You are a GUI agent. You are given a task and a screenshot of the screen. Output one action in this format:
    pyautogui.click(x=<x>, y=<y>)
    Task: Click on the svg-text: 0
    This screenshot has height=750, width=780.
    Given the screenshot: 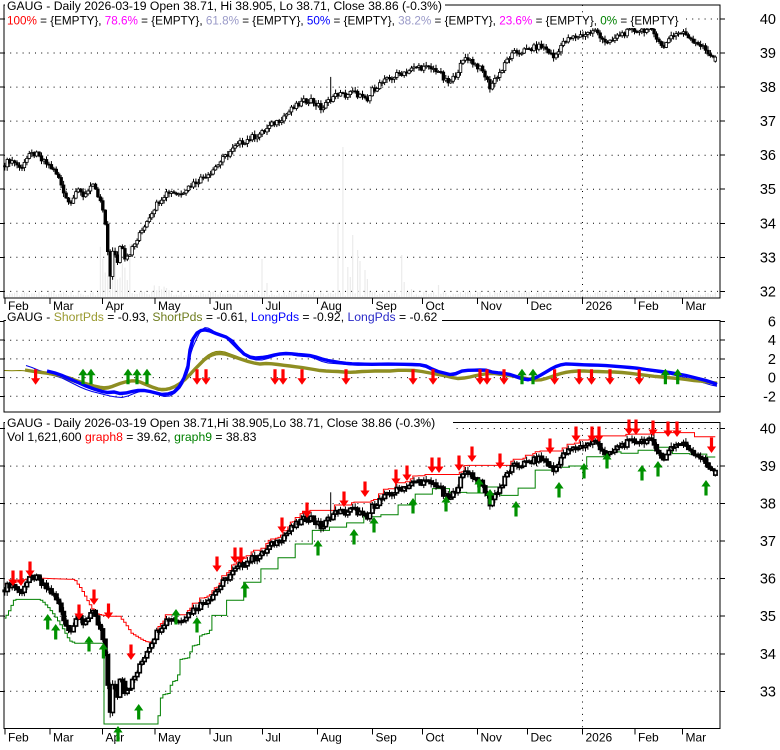 What is the action you would take?
    pyautogui.click(x=772, y=379)
    